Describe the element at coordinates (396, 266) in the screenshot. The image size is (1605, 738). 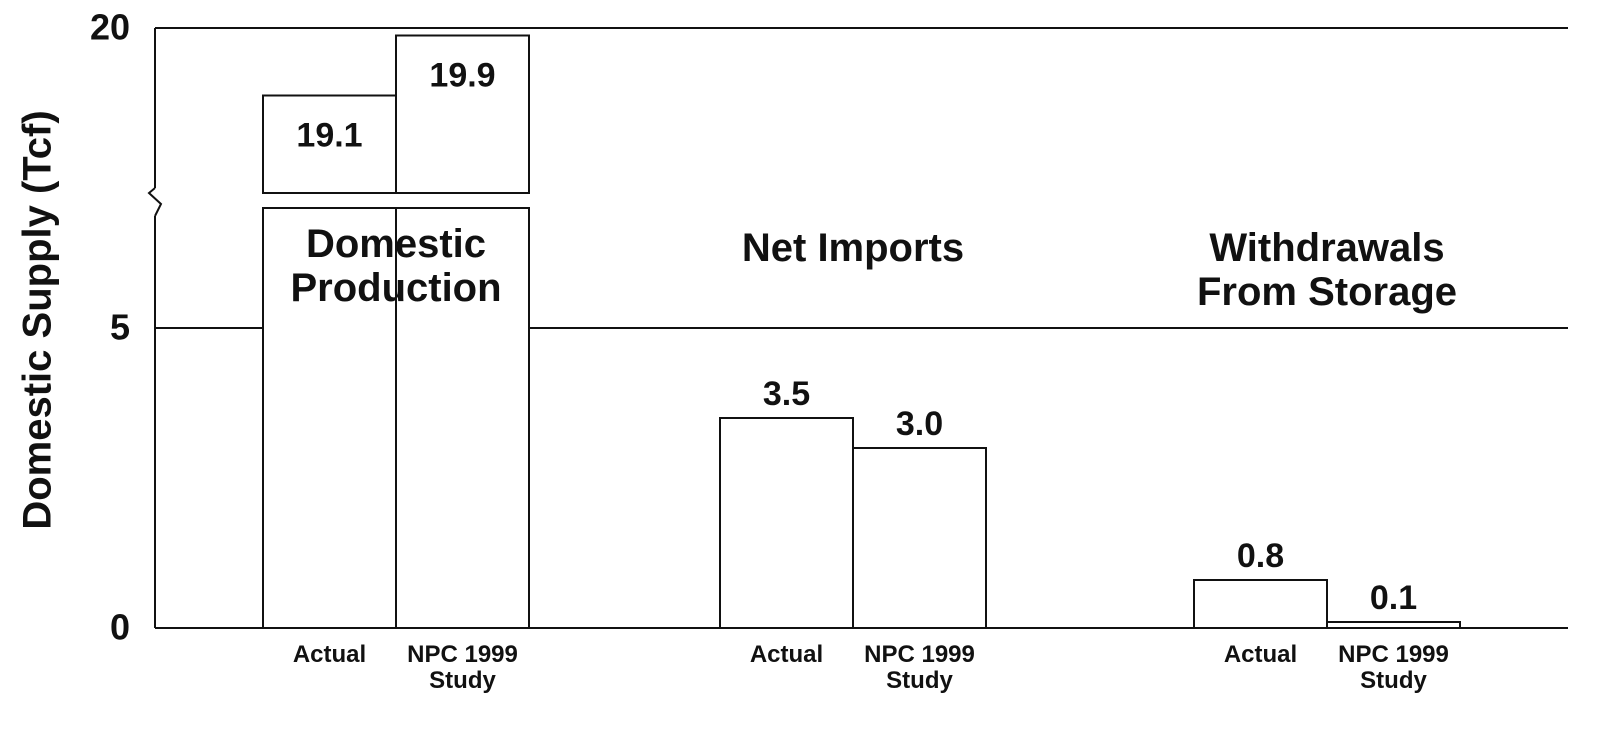
I see `group-label: Domestic Production` at that location.